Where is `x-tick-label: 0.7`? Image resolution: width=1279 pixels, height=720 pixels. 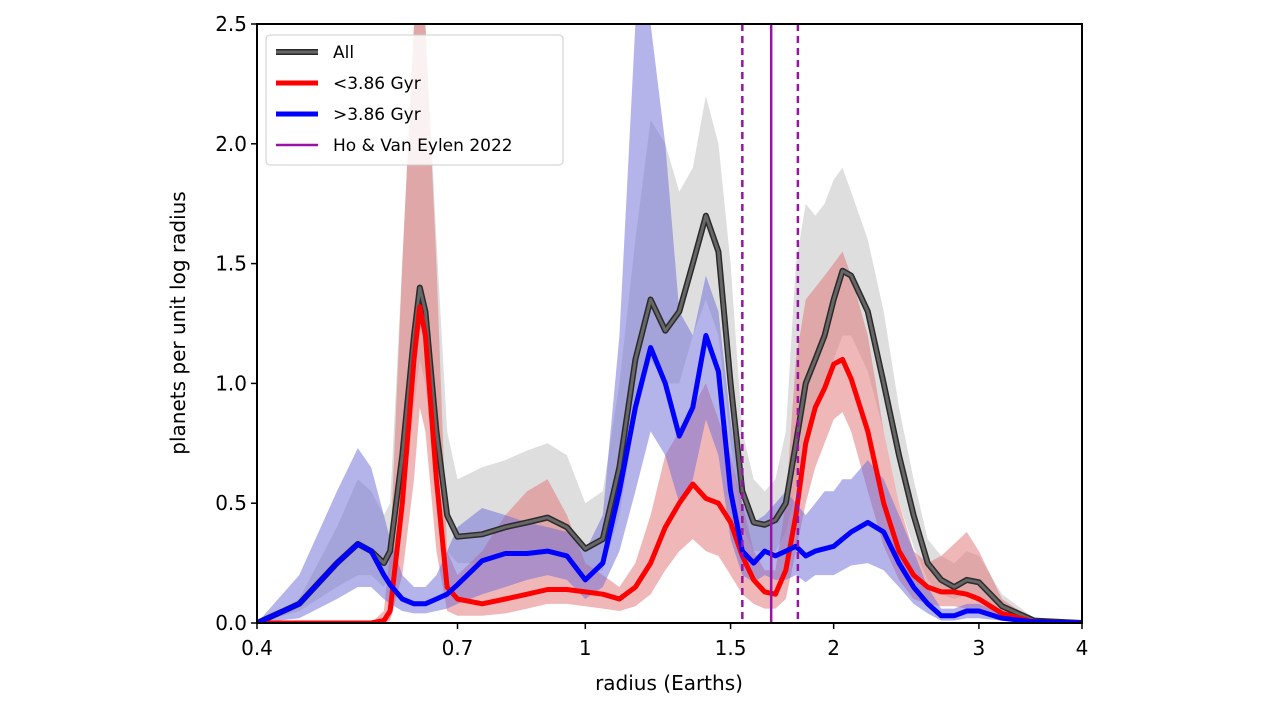
x-tick-label: 0.7 is located at coordinates (458, 648).